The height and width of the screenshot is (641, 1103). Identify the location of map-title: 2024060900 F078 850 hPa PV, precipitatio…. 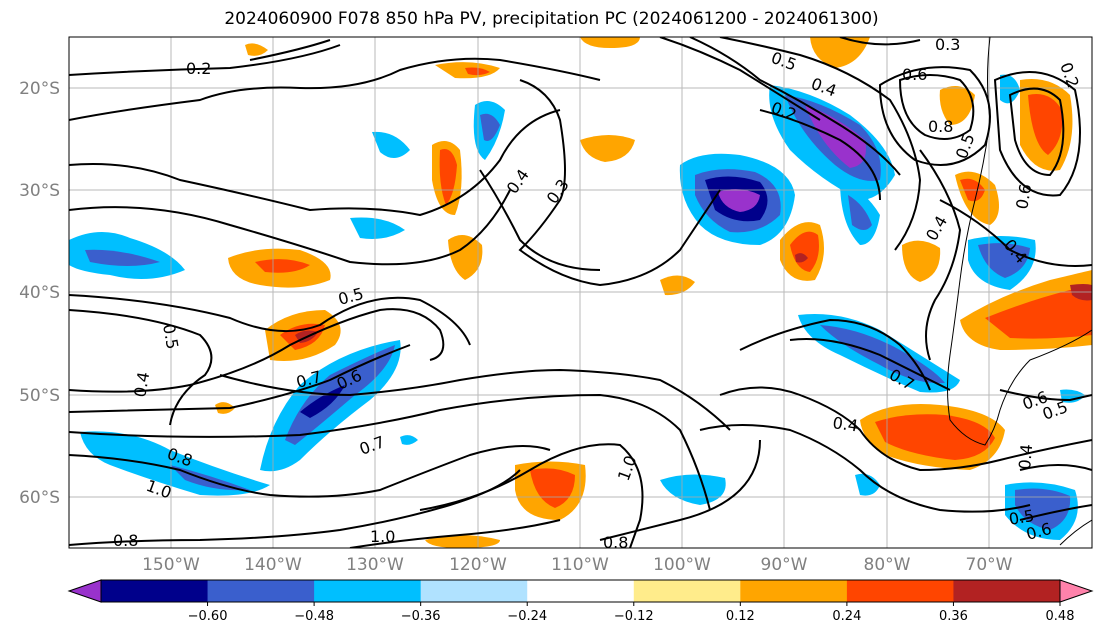
(551, 19).